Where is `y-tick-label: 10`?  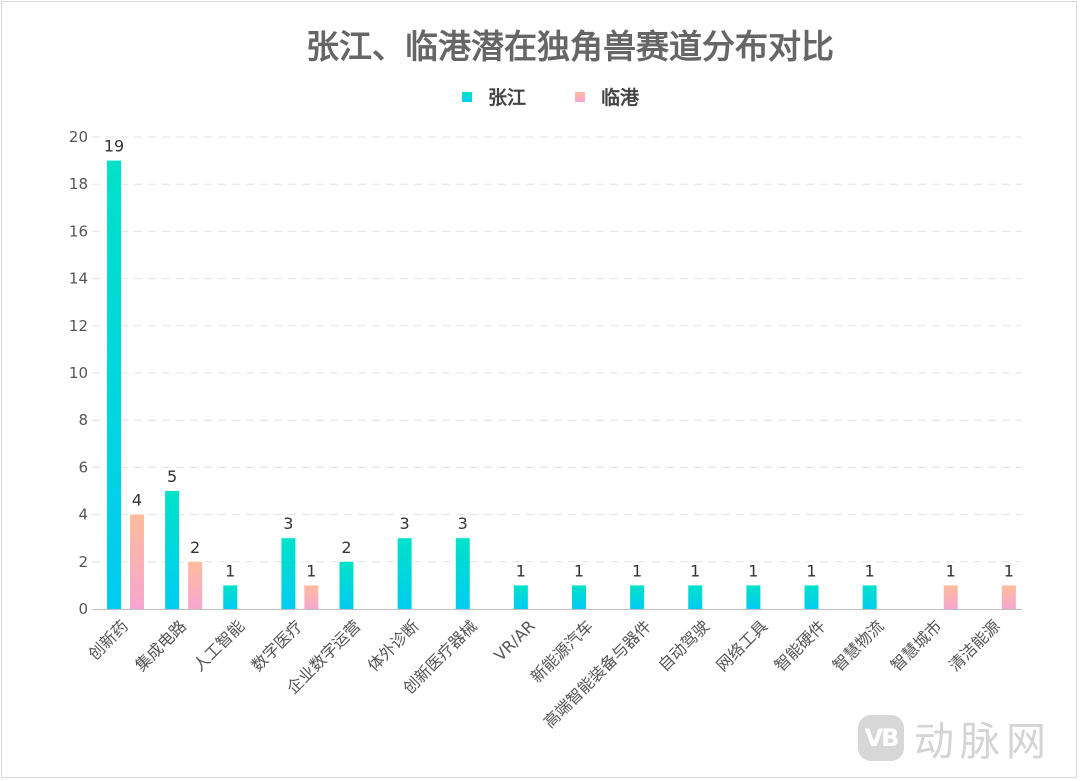
y-tick-label: 10 is located at coordinates (78, 373).